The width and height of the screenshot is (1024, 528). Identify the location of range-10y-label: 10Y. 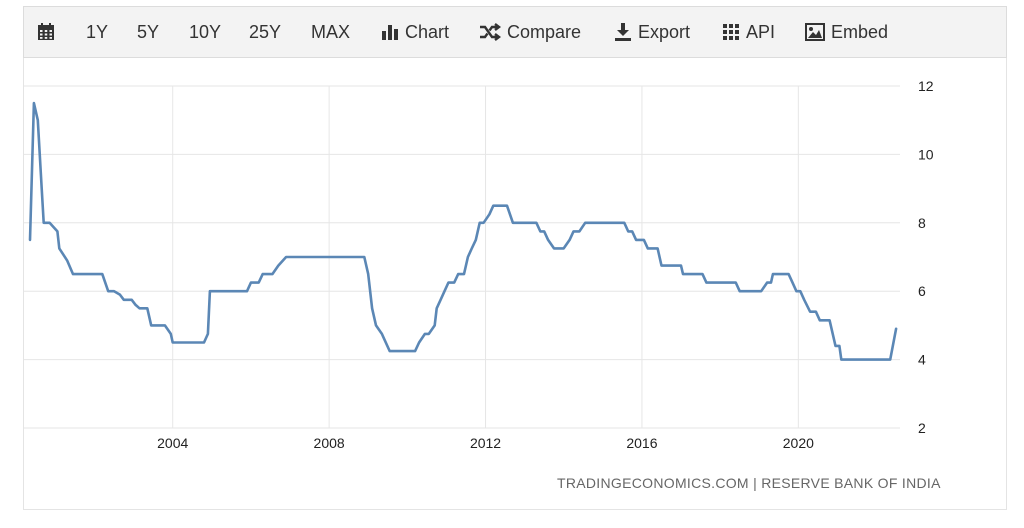
(205, 31).